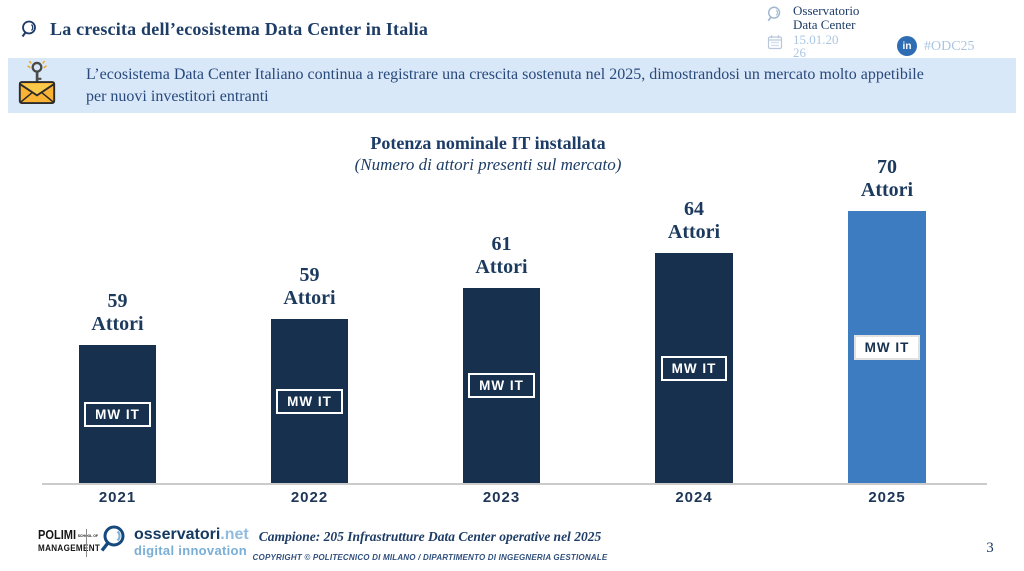 This screenshot has width=1024, height=571. What do you see at coordinates (826, 10) in the screenshot?
I see `brand-org-line1: Osservatorio` at bounding box center [826, 10].